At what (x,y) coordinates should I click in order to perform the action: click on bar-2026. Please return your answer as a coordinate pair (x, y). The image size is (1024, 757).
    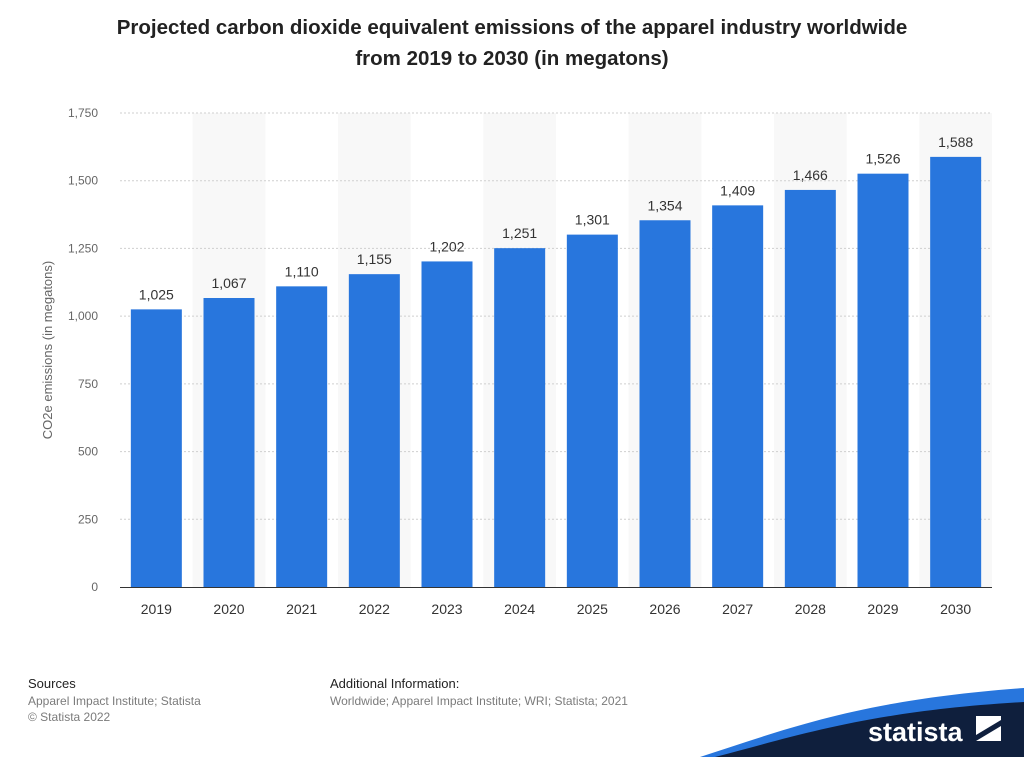
    Looking at the image, I should click on (665, 403).